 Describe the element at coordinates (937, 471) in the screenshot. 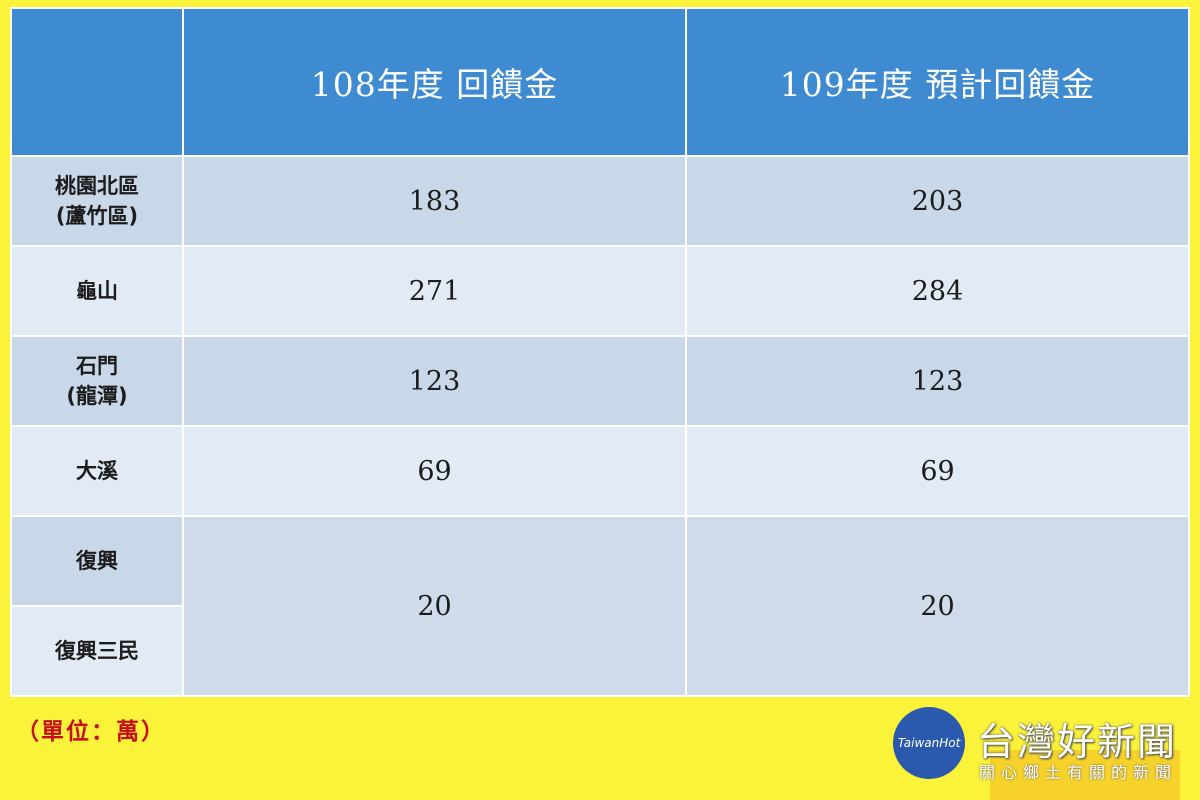

I see `value-109: 69` at that location.